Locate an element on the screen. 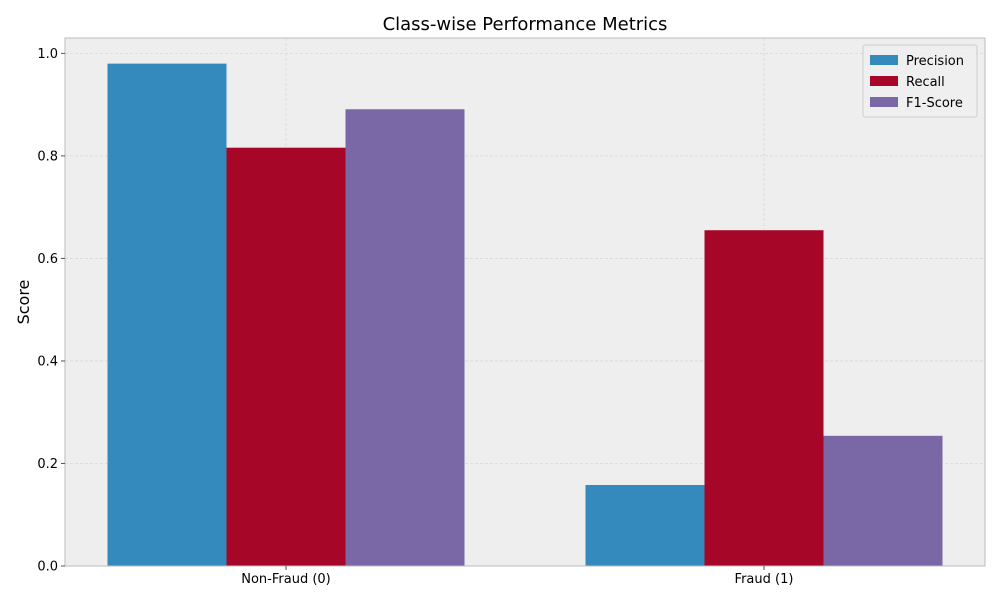 This screenshot has width=1000, height=600. x-tick-label: Non-Fraud (0) is located at coordinates (286, 579).